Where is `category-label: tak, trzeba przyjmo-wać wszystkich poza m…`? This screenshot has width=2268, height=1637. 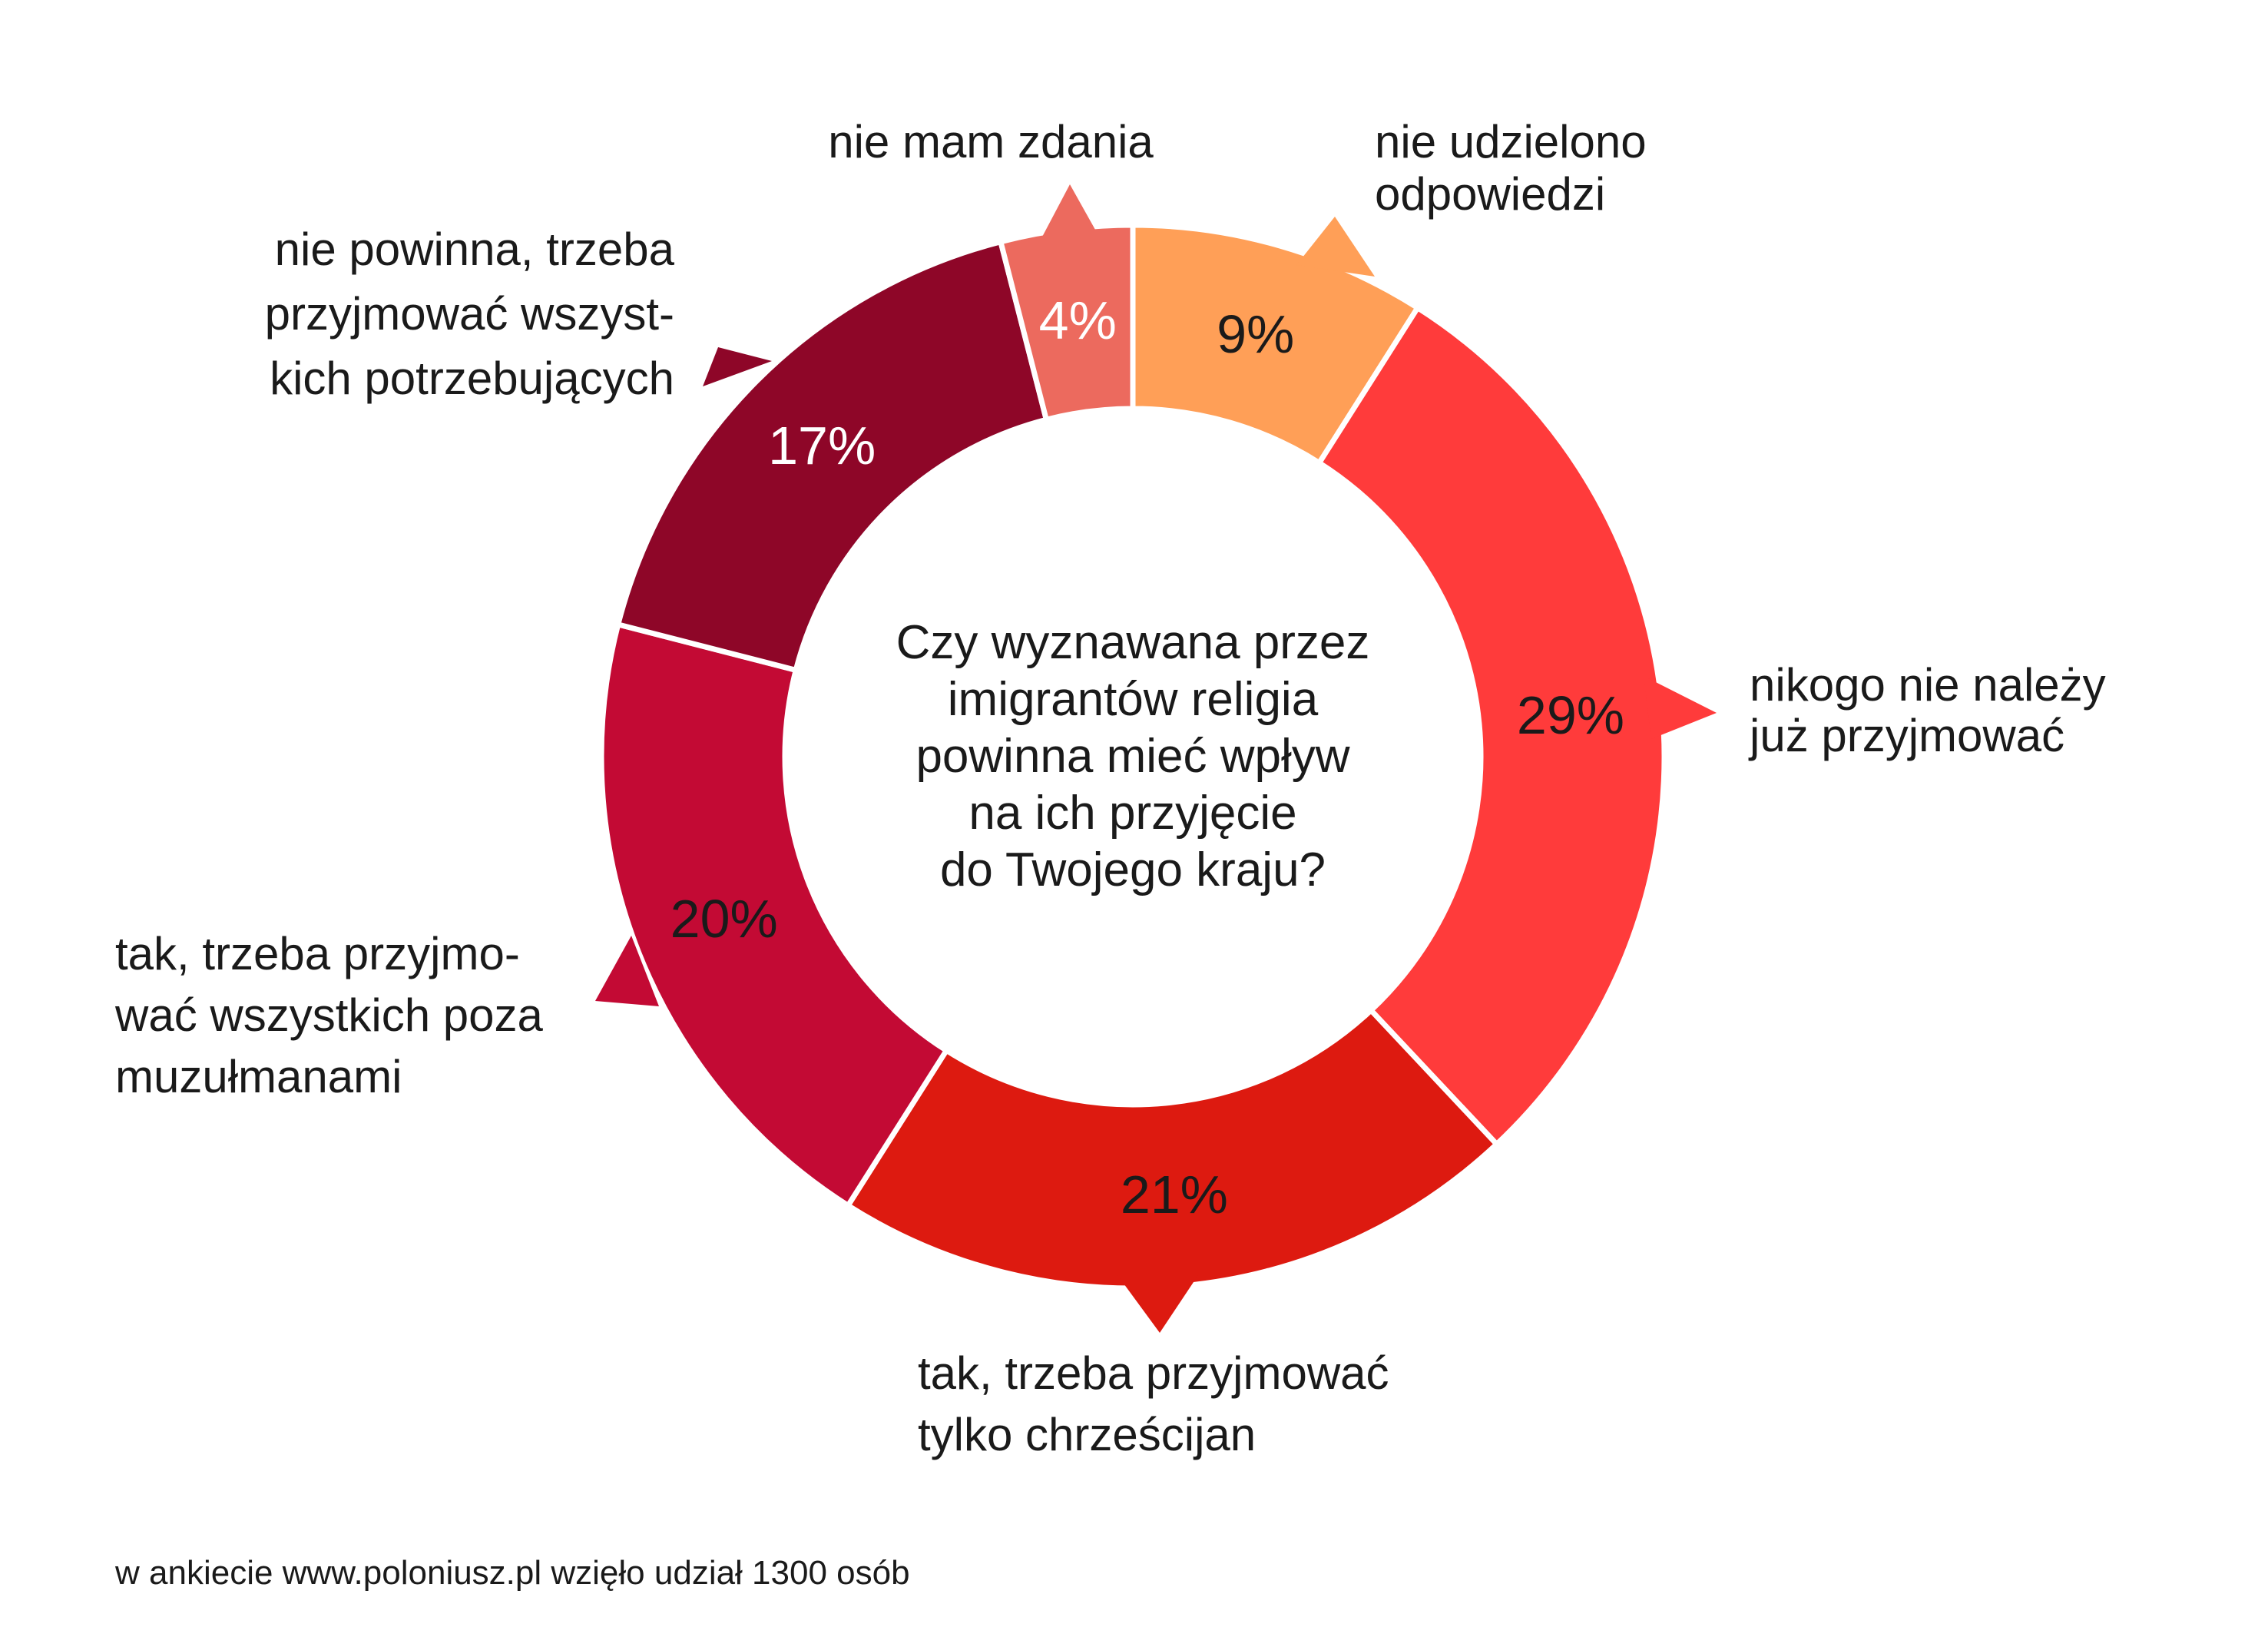 category-label: tak, trzeba przyjmo-wać wszystkich poza m… is located at coordinates (328, 1015).